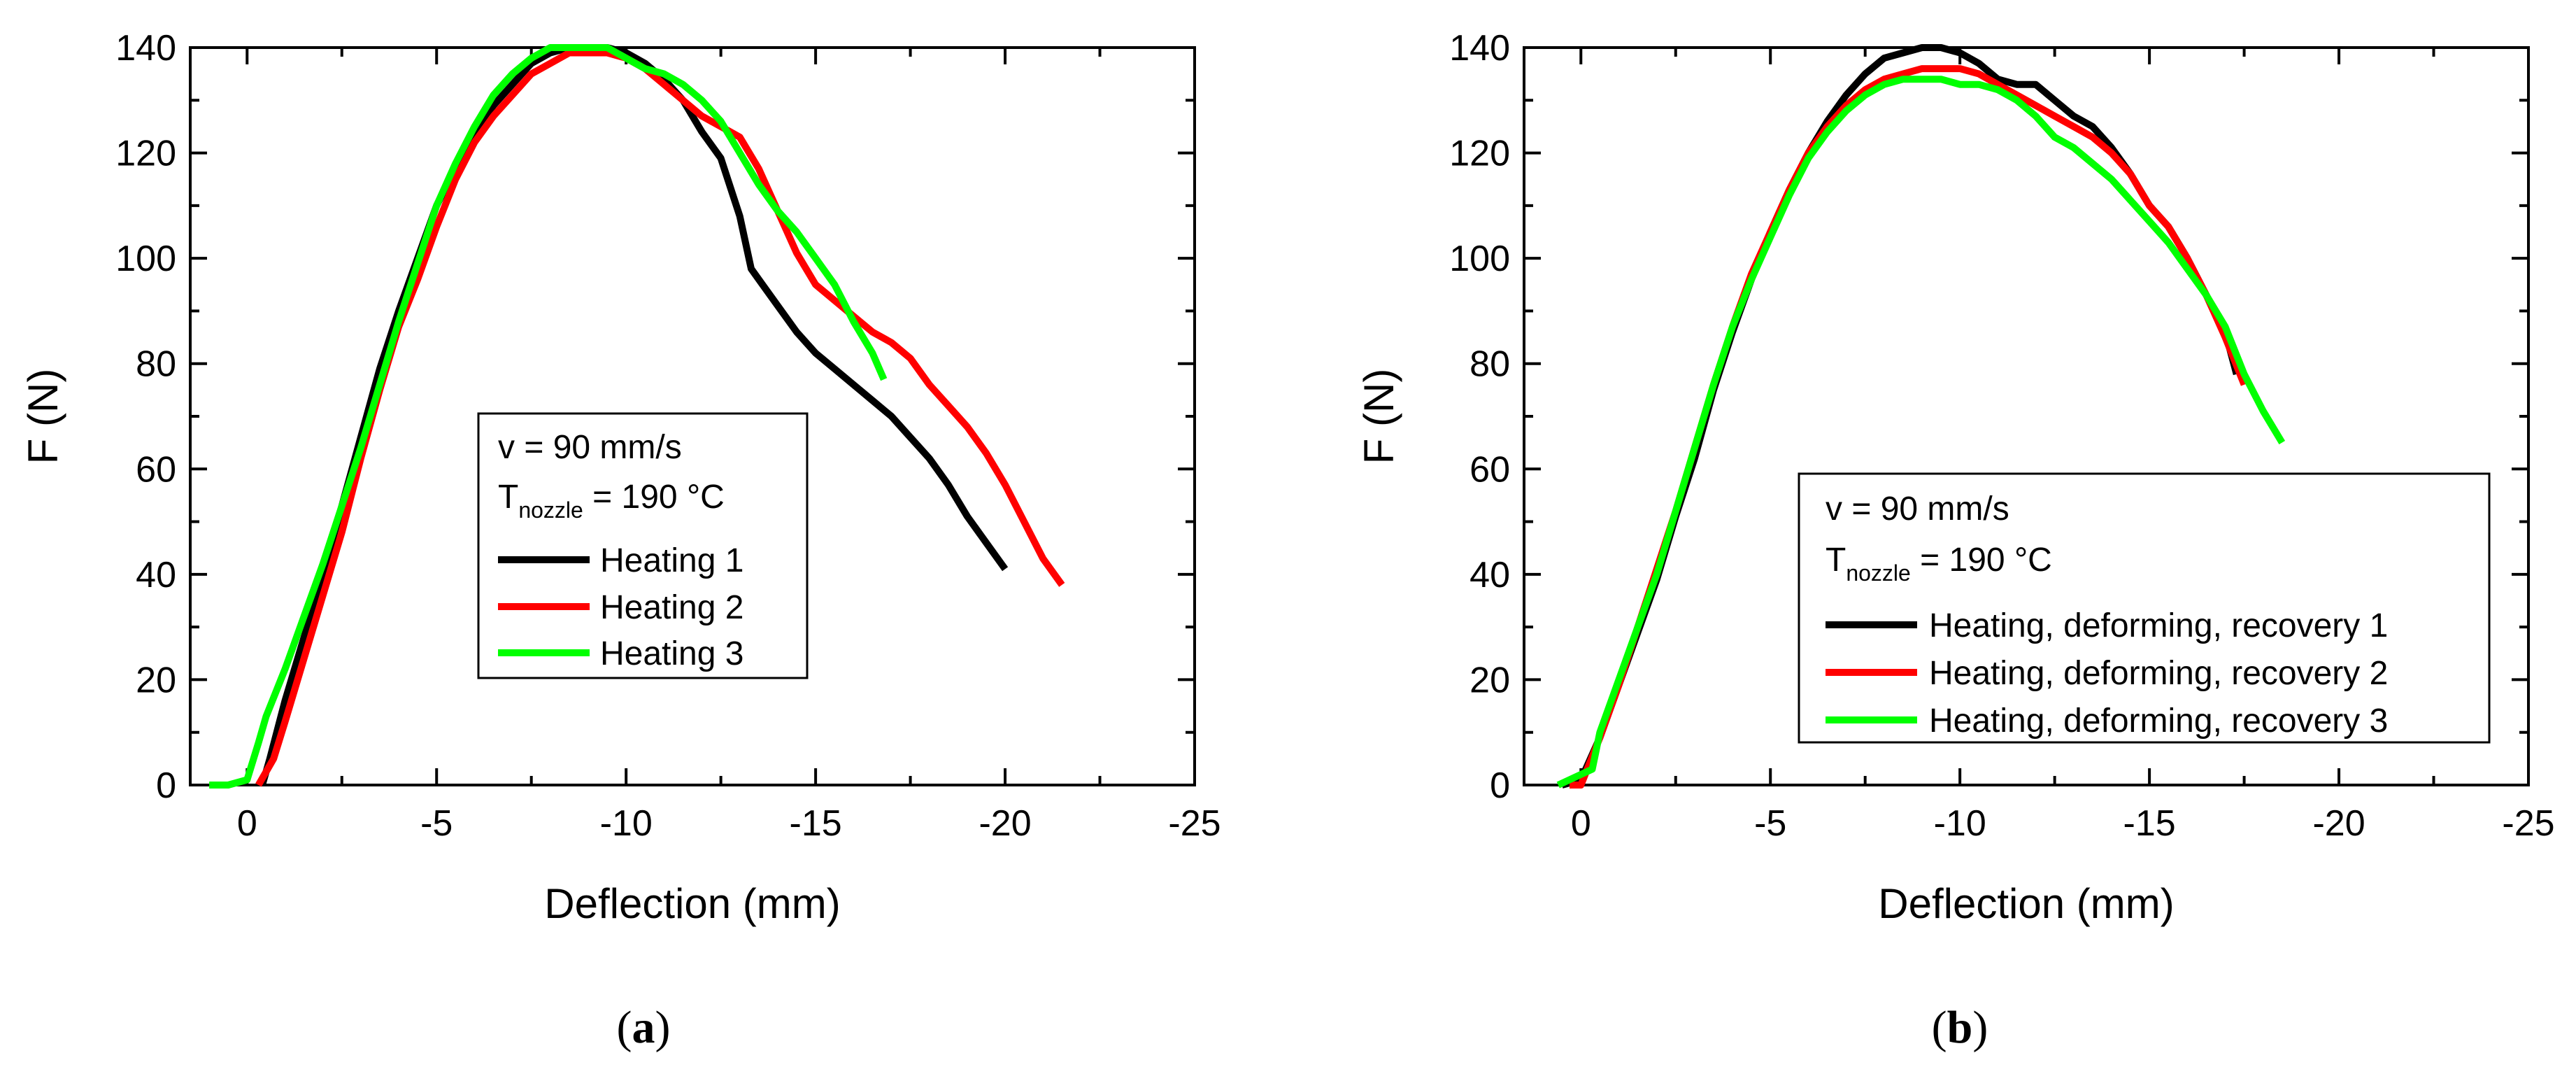 The height and width of the screenshot is (1067, 2576). What do you see at coordinates (671, 654) in the screenshot?
I see `legend-label-heating-3: Heating 3` at bounding box center [671, 654].